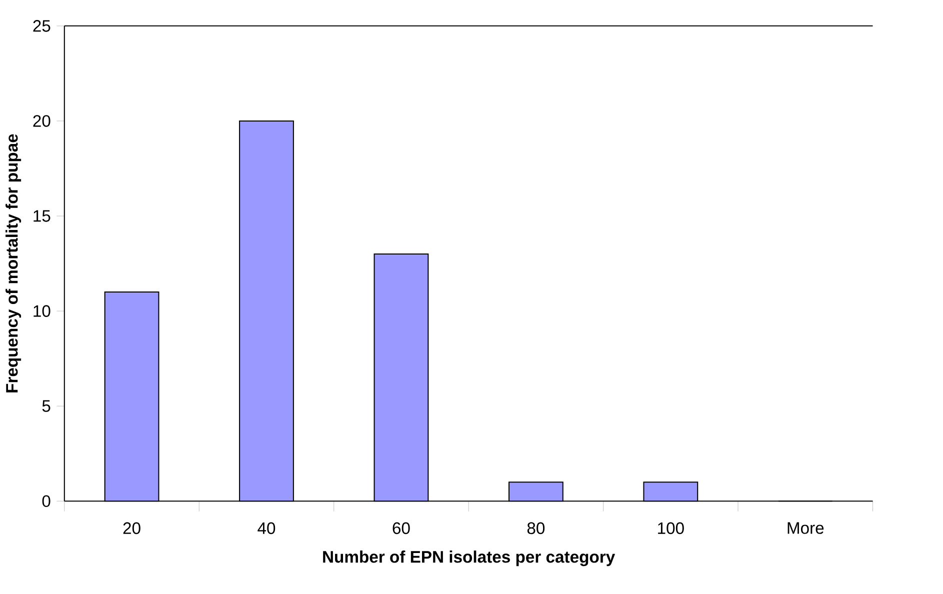  Describe the element at coordinates (267, 528) in the screenshot. I see `x-tick-label: 40` at that location.